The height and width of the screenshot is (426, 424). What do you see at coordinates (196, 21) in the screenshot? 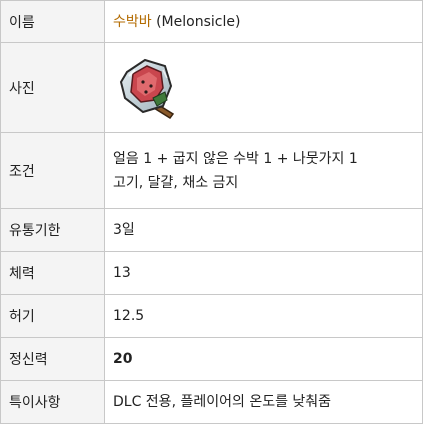
I see `item-name-english: (Melonsicle)` at bounding box center [196, 21].